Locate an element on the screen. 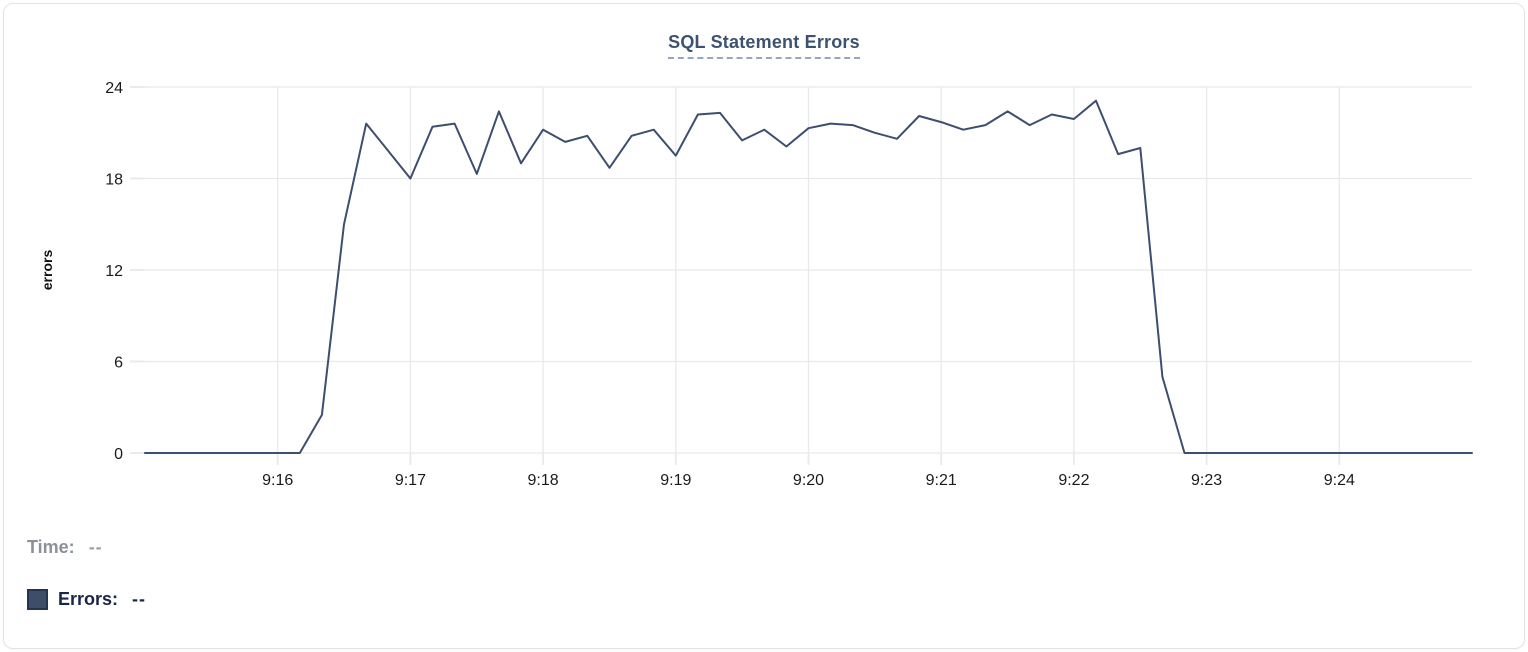  y-axis-title: errors is located at coordinates (47, 270).